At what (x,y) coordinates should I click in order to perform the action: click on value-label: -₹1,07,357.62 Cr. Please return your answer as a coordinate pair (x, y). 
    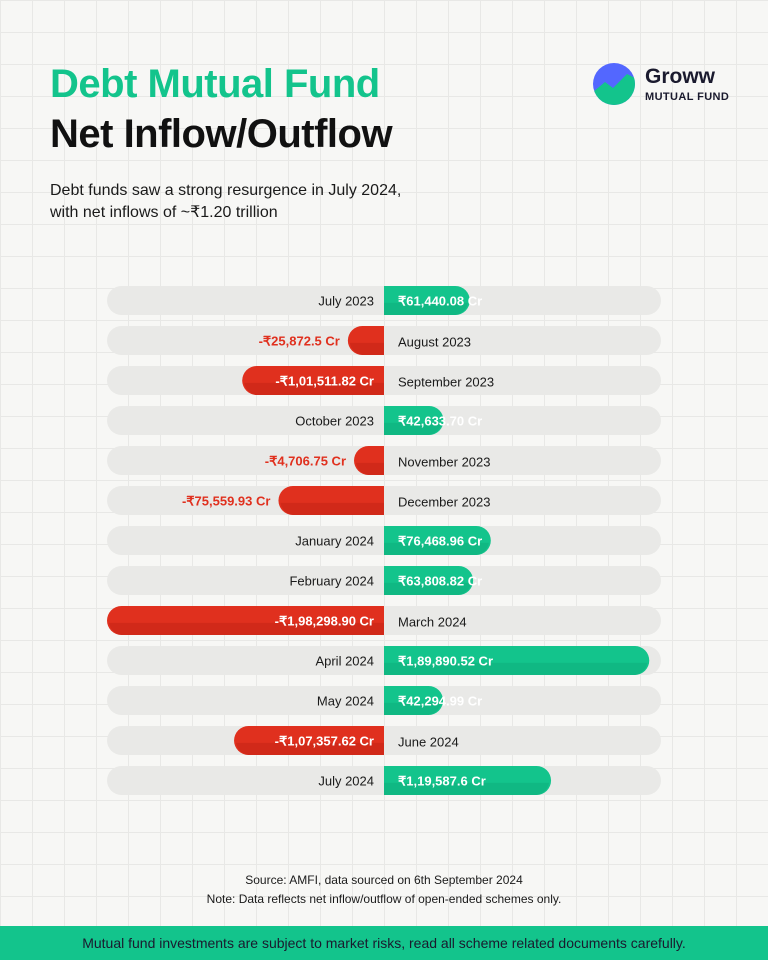
    Looking at the image, I should click on (324, 741).